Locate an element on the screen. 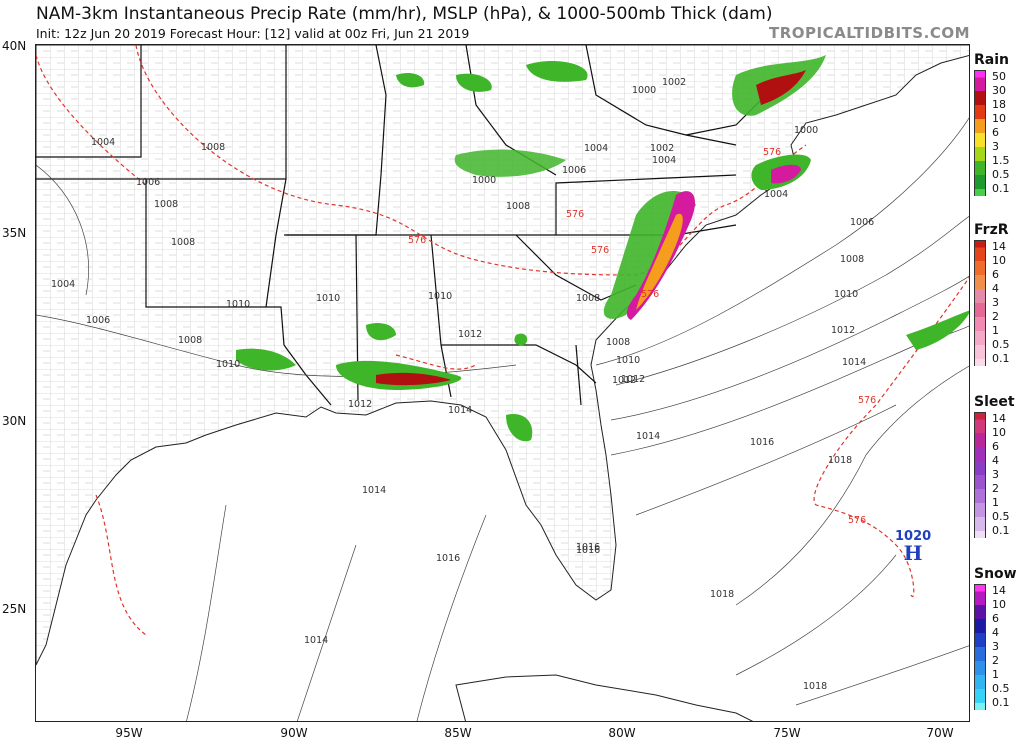 The image size is (1024, 742). legend-row: 50 is located at coordinates (998, 77).